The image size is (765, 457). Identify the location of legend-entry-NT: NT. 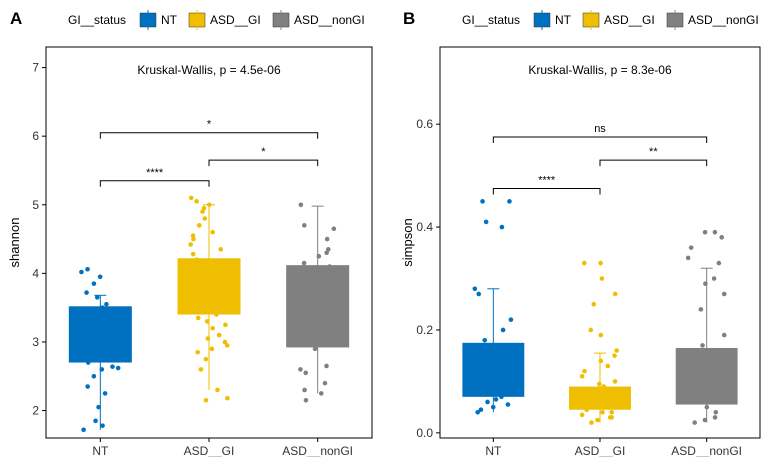
(169, 20).